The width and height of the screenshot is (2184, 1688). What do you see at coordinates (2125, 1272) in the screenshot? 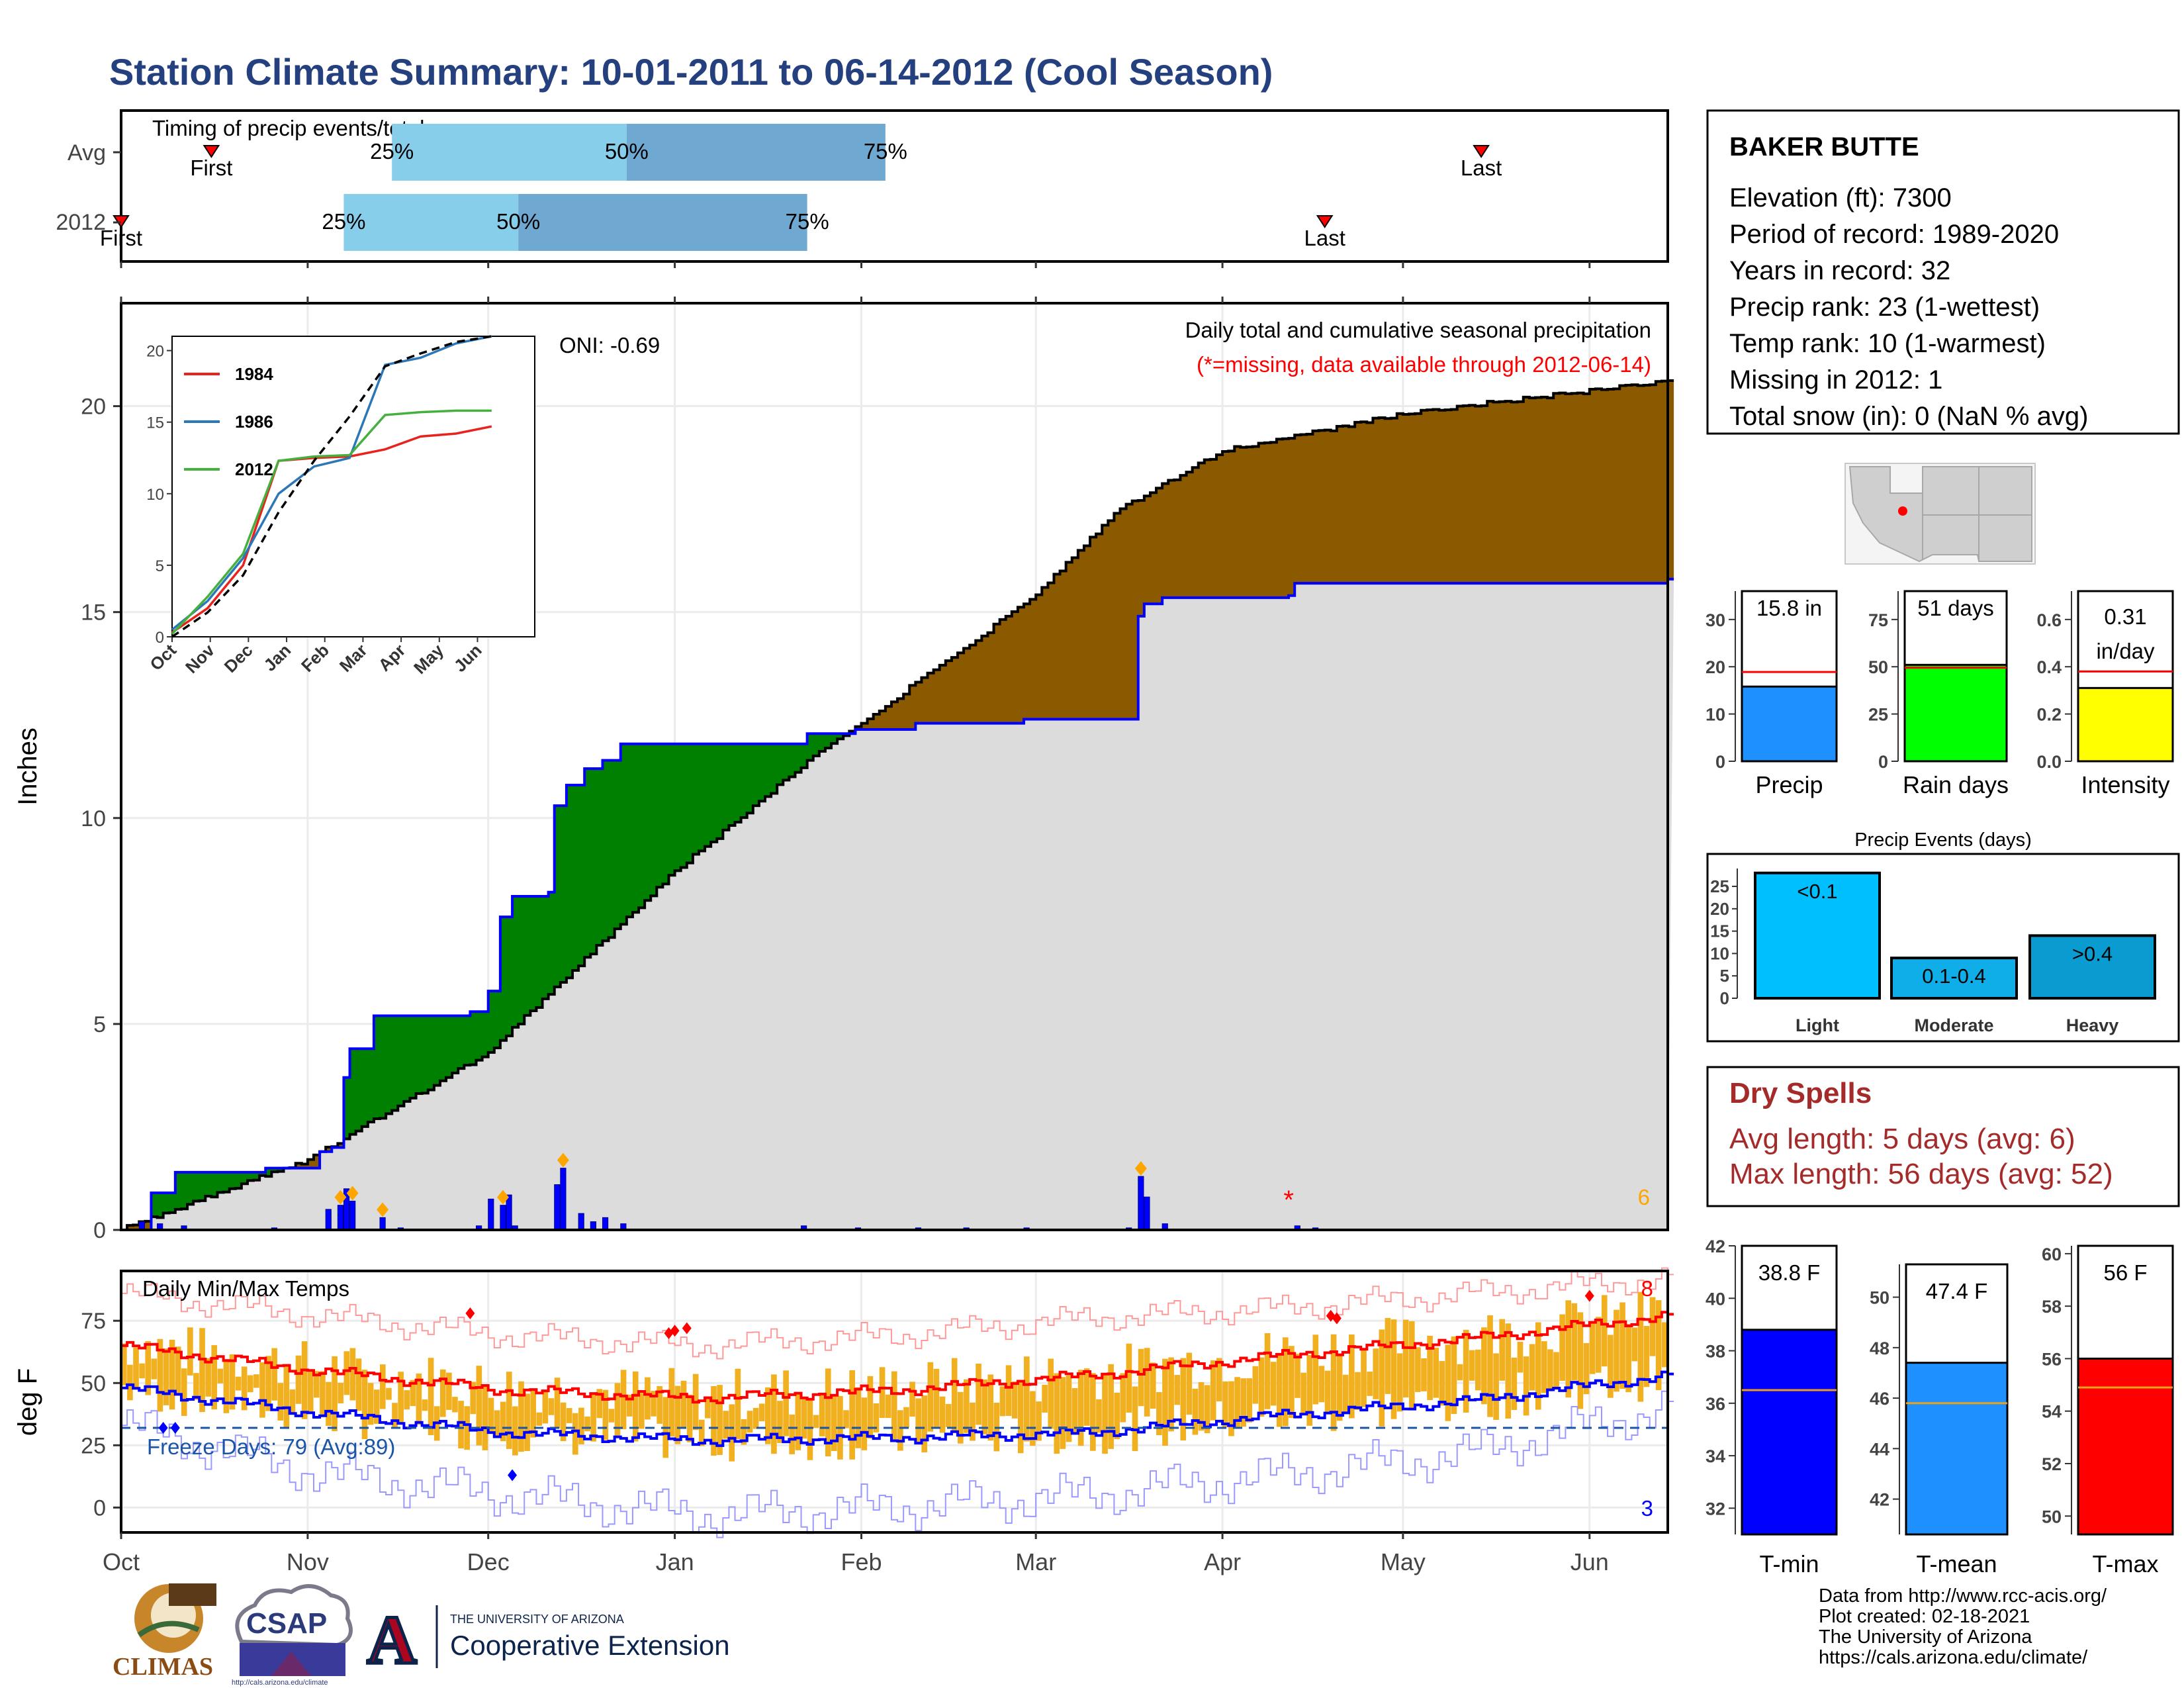
I see `temp-value-label: 56 F` at bounding box center [2125, 1272].